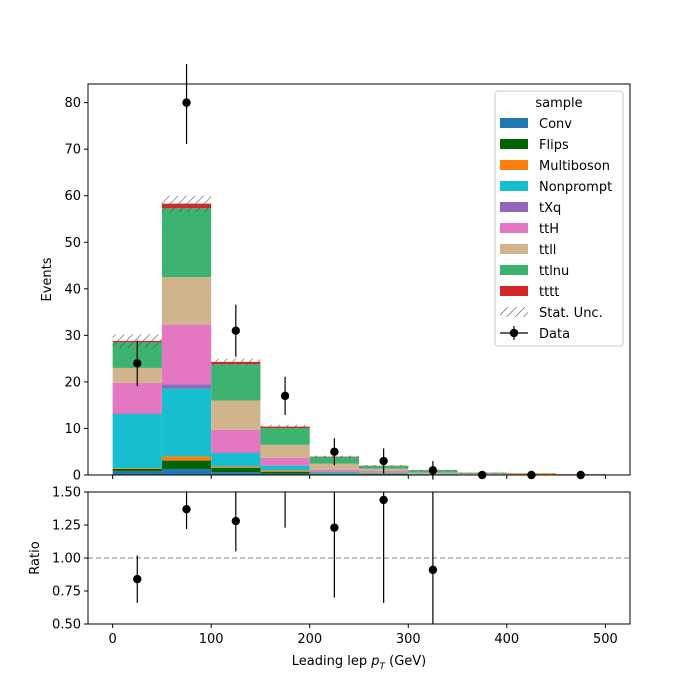  I want to click on legend-swatch-conv, so click(514, 123).